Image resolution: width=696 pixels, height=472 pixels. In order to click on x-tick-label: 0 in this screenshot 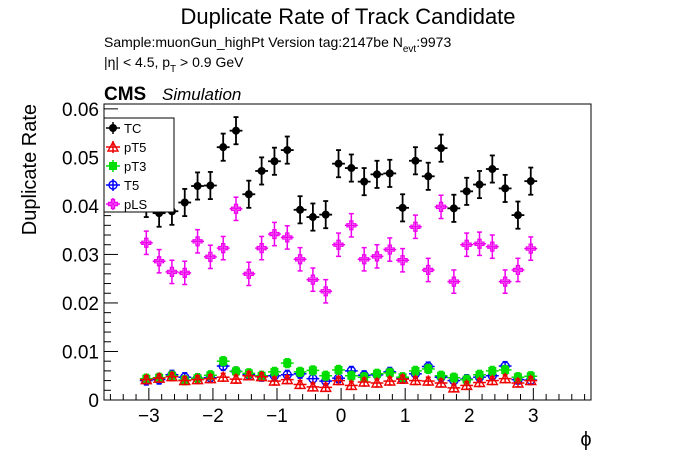, I will do `click(341, 416)`.